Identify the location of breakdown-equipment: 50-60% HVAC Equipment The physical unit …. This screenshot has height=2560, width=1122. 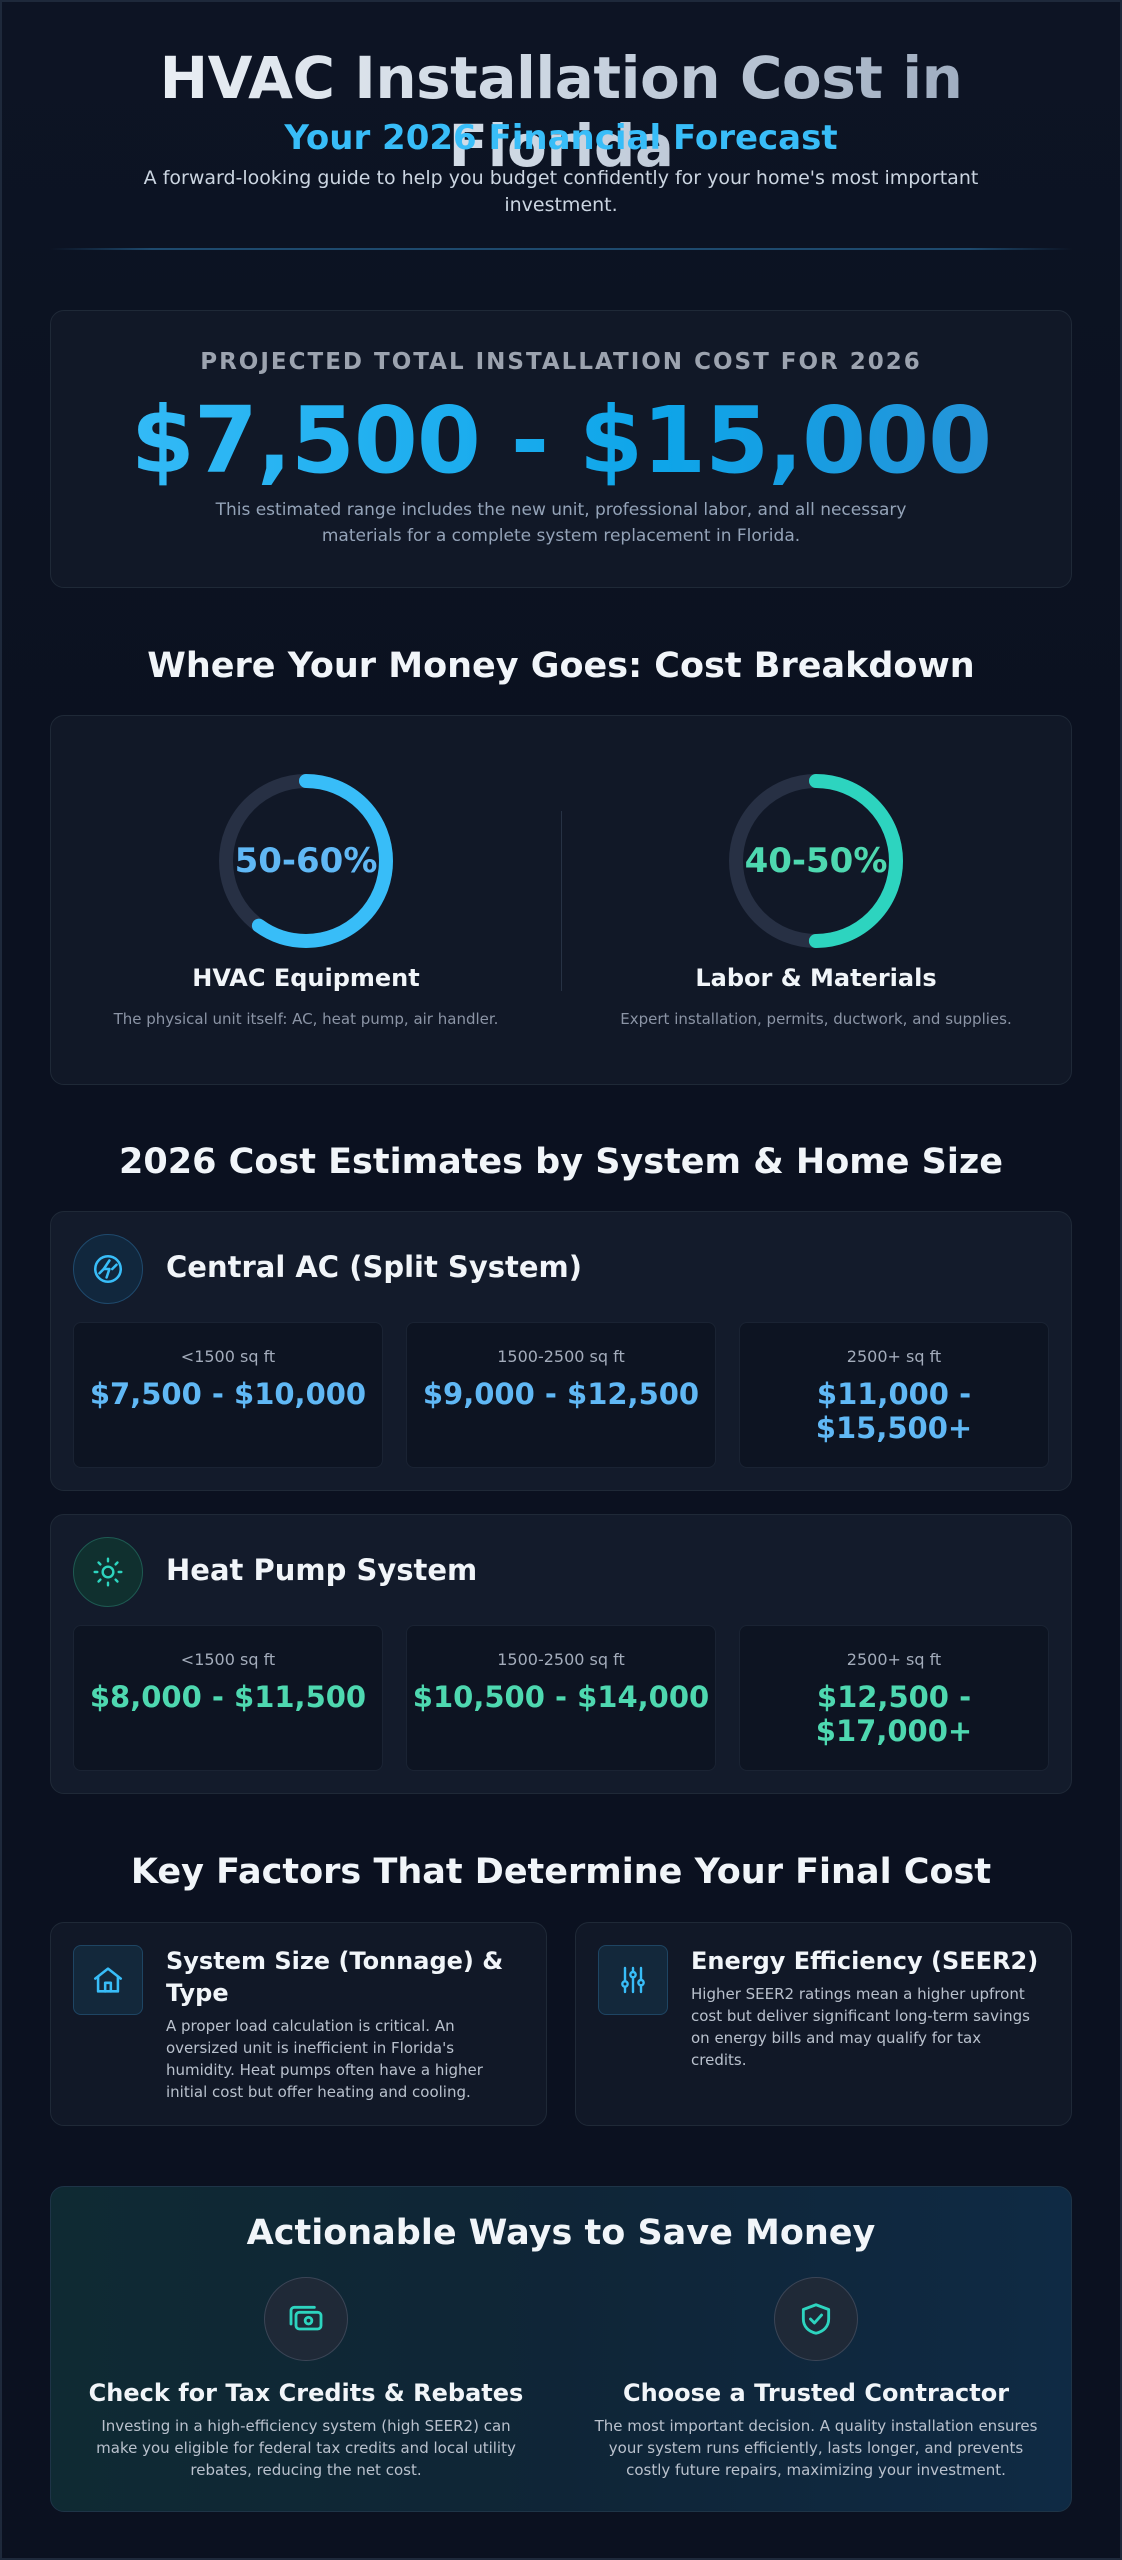
(306, 900).